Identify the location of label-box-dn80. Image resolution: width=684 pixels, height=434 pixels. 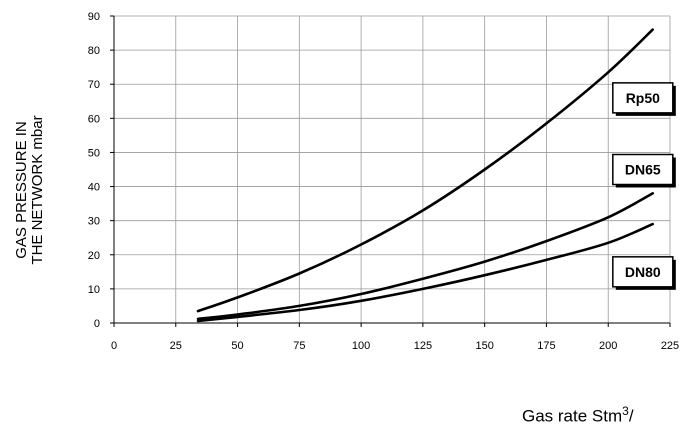
(643, 272).